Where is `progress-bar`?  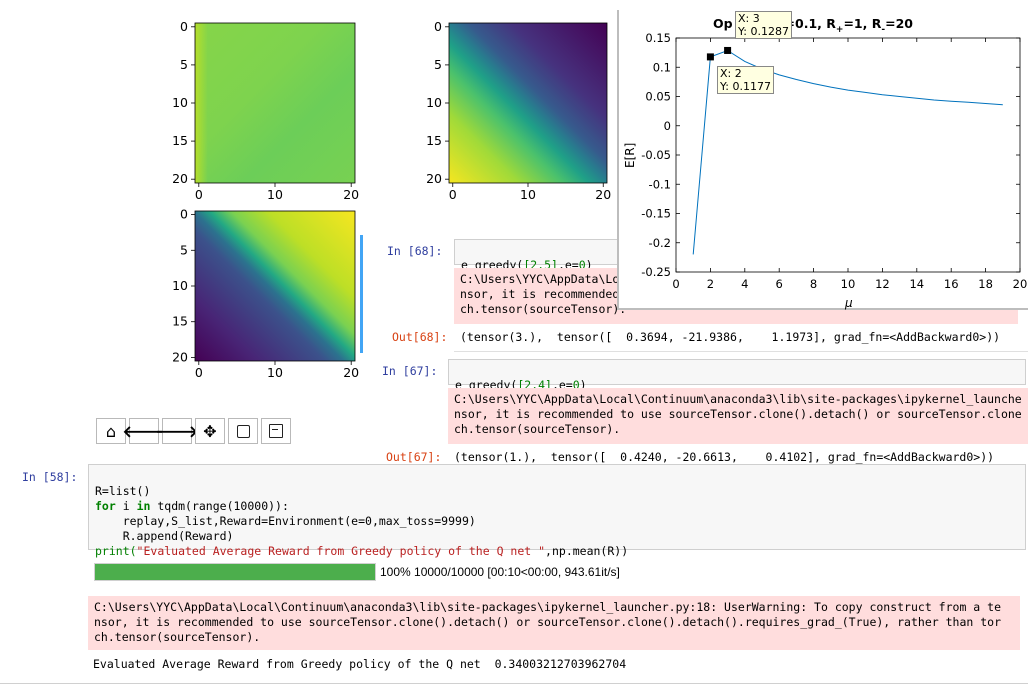
progress-bar is located at coordinates (235, 572).